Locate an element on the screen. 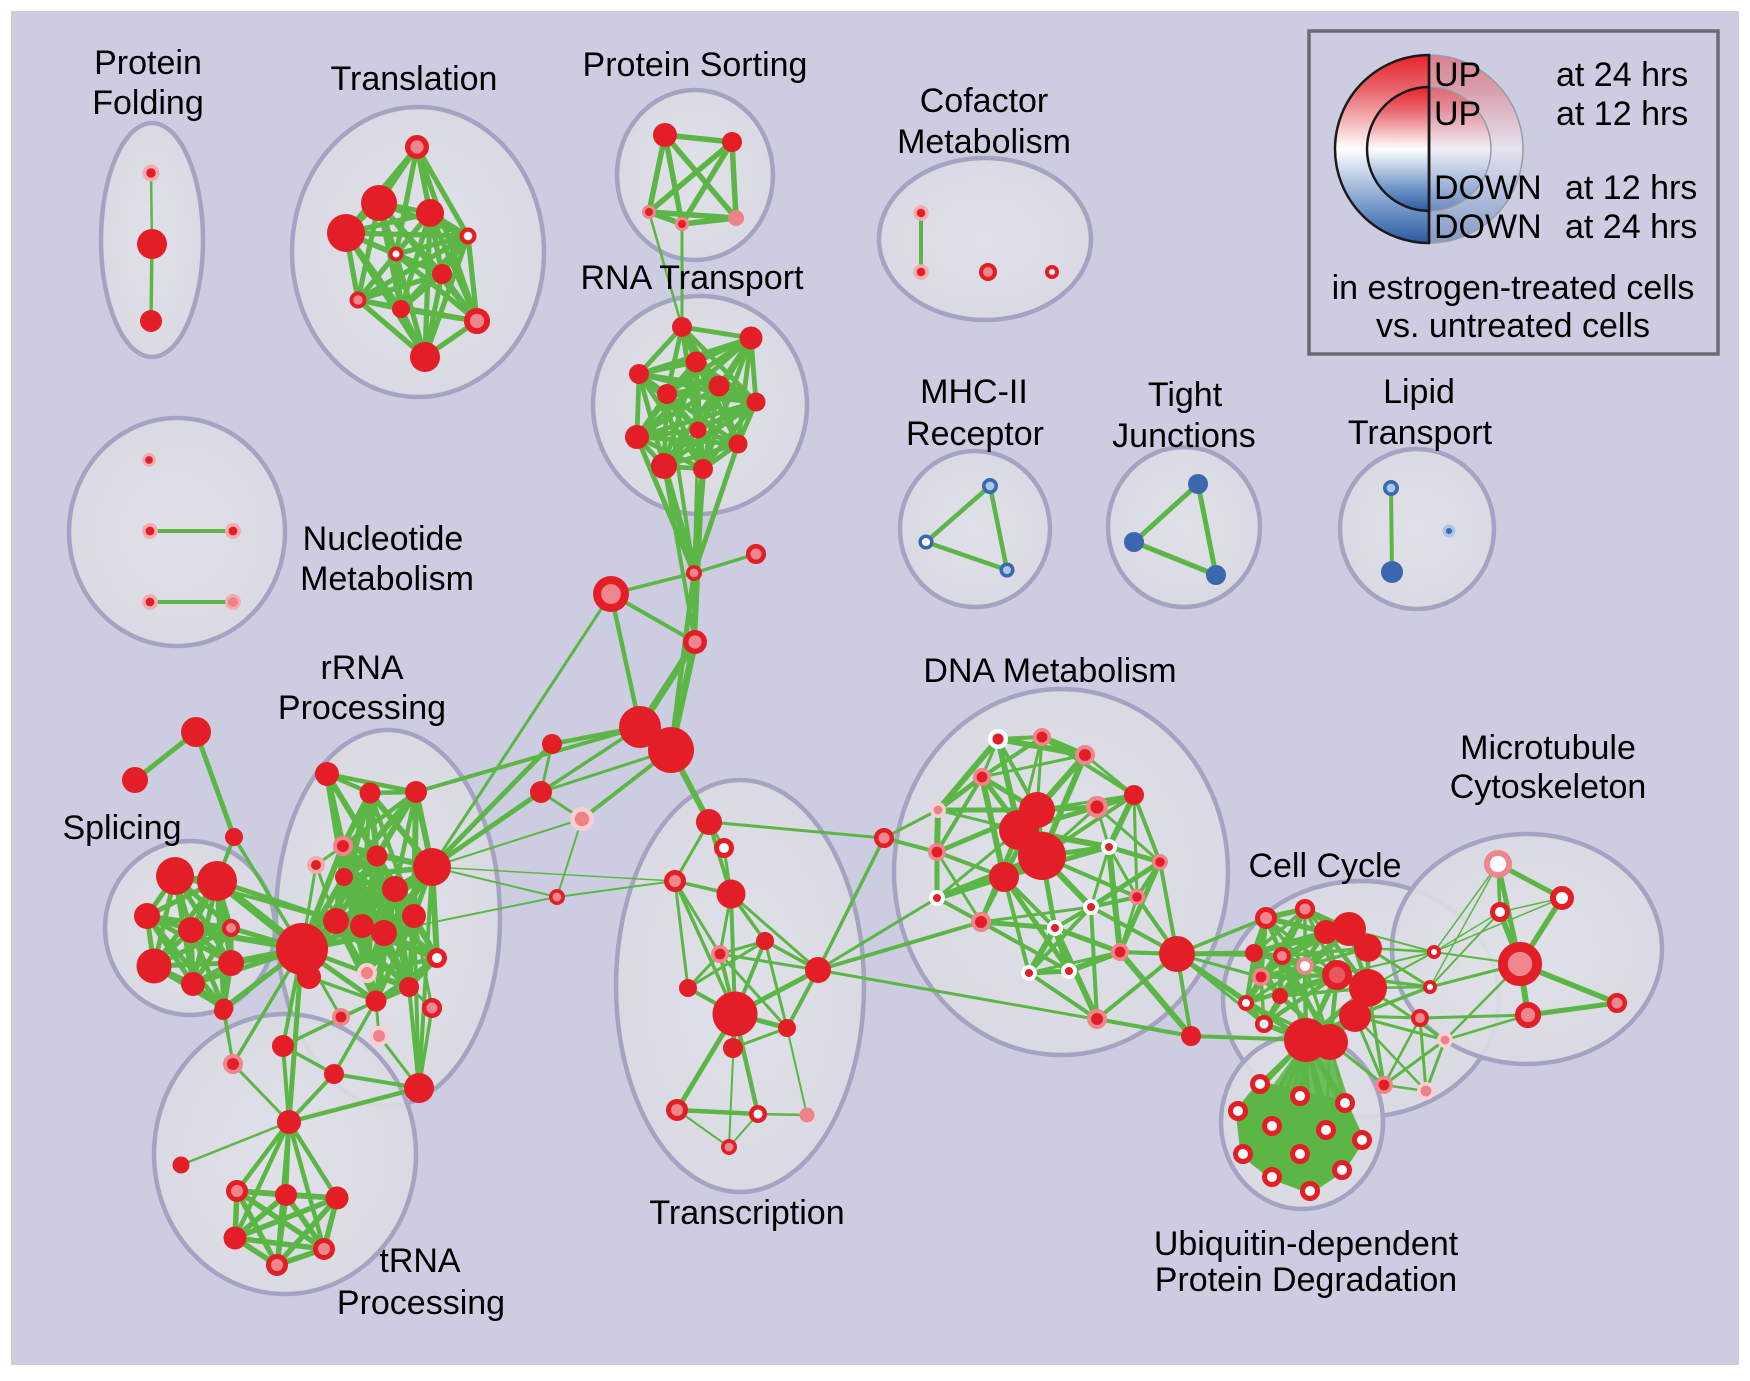 Image resolution: width=1750 pixels, height=1381 pixels. svg-text: vs. untreated cells is located at coordinates (1513, 326).